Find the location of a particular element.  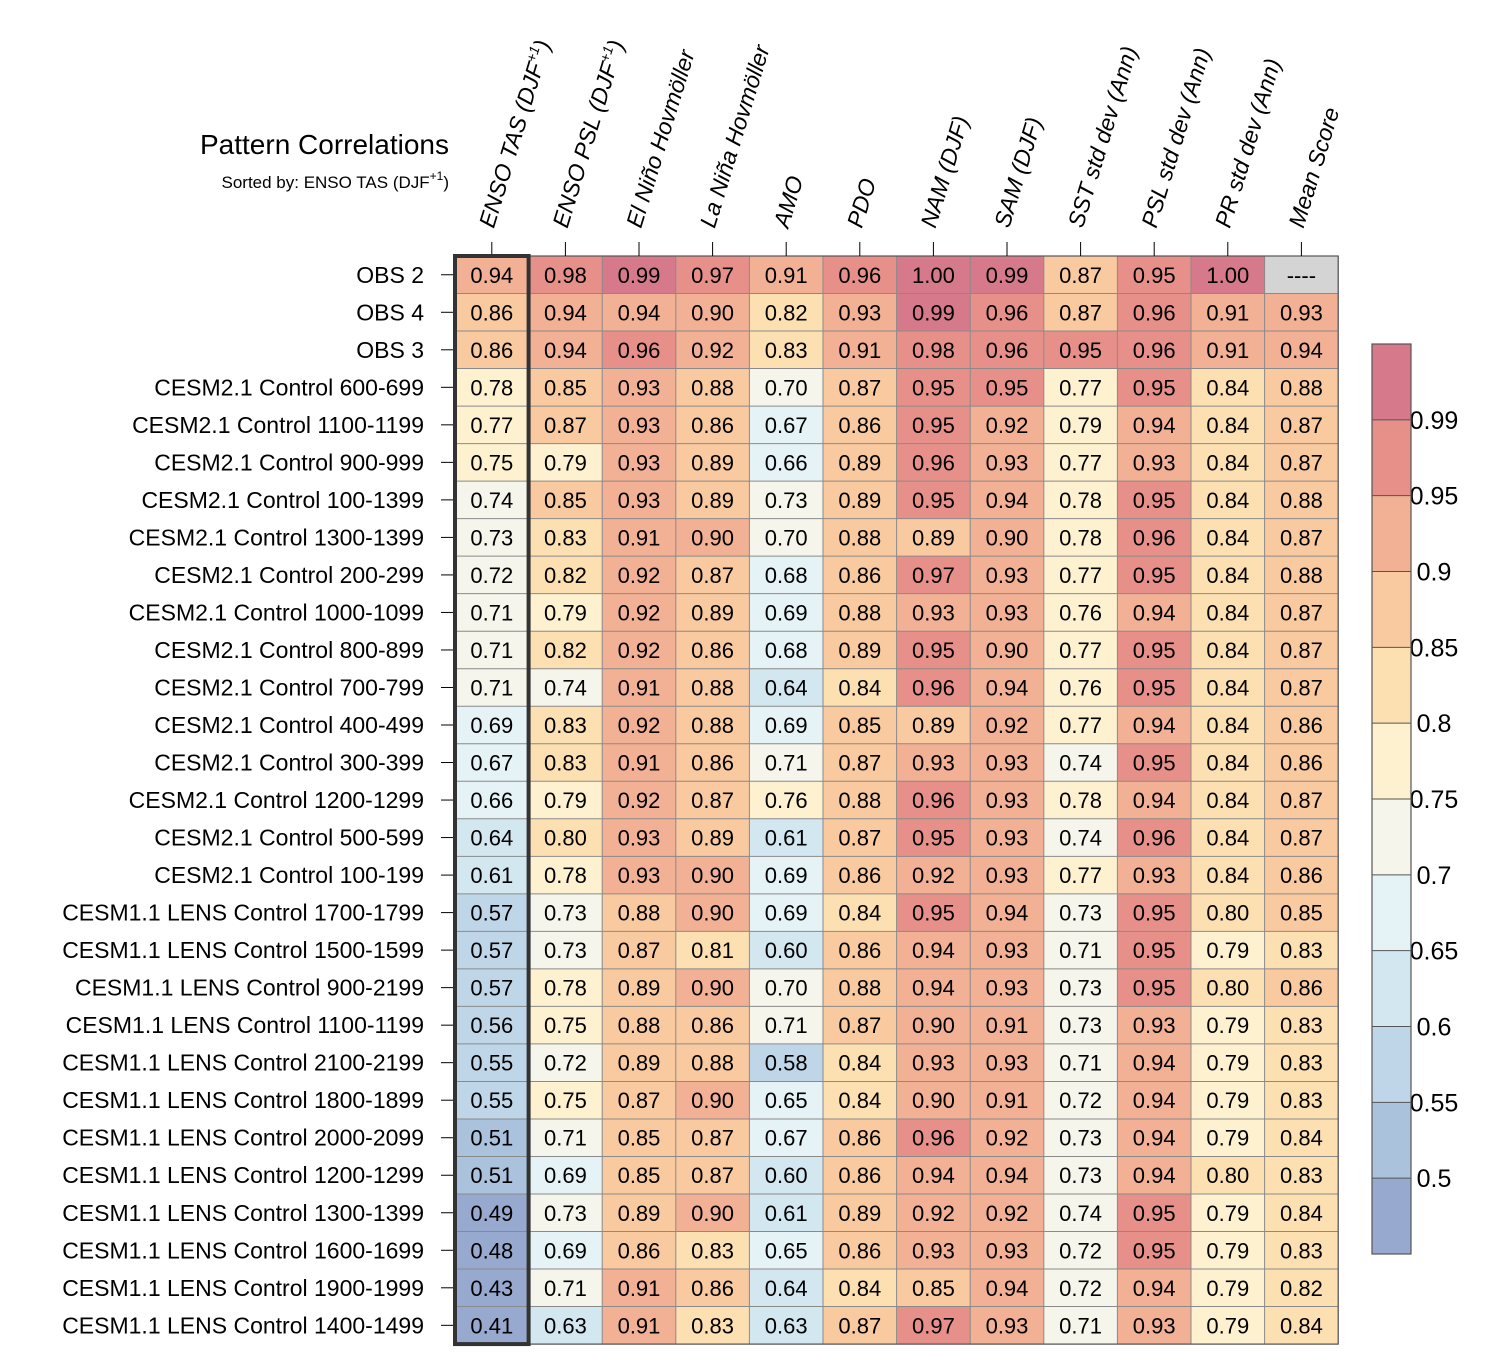

column-label-text: NAM (DJF) is located at coordinates (944, 172).